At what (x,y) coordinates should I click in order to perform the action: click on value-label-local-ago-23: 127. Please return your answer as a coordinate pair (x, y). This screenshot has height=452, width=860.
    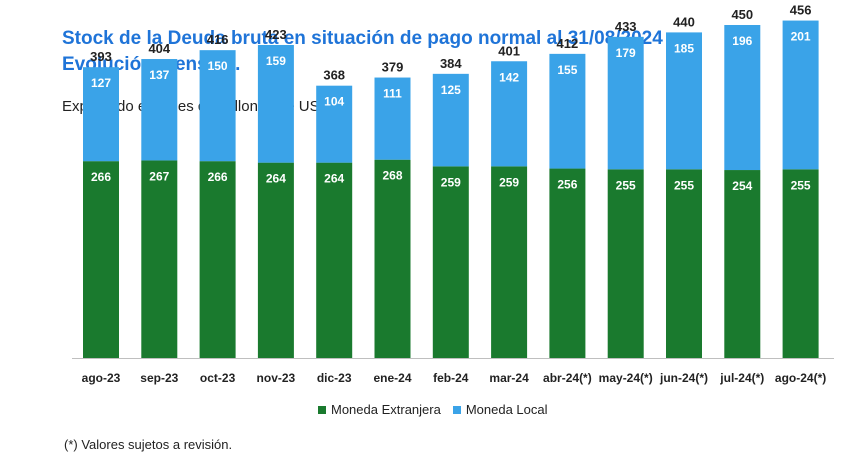
    Looking at the image, I should click on (101, 83).